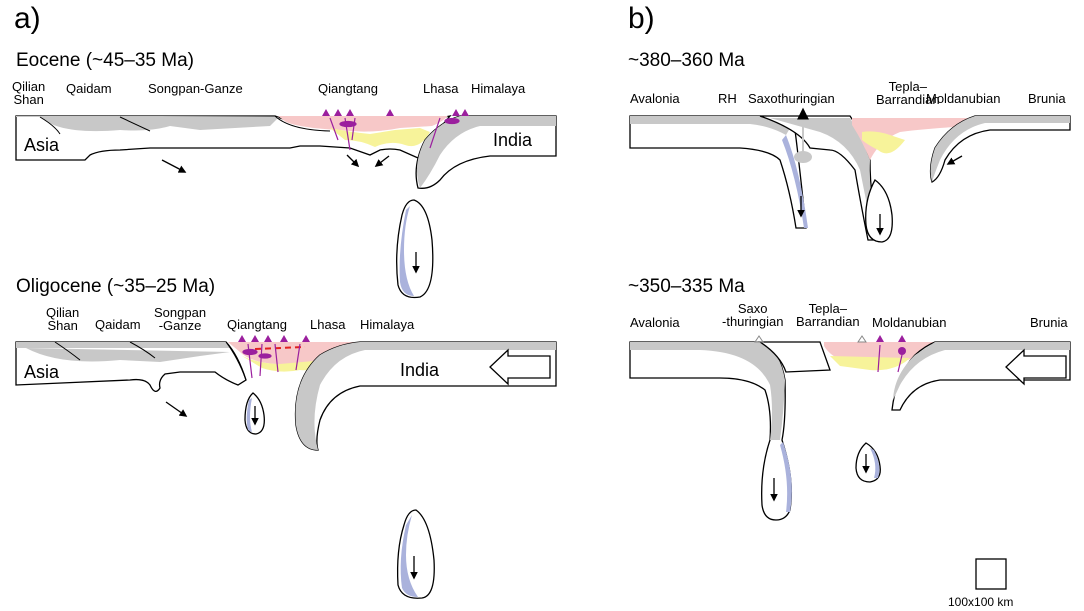 The width and height of the screenshot is (1084, 611). What do you see at coordinates (850, 428) in the screenshot?
I see `carboniferous-section` at bounding box center [850, 428].